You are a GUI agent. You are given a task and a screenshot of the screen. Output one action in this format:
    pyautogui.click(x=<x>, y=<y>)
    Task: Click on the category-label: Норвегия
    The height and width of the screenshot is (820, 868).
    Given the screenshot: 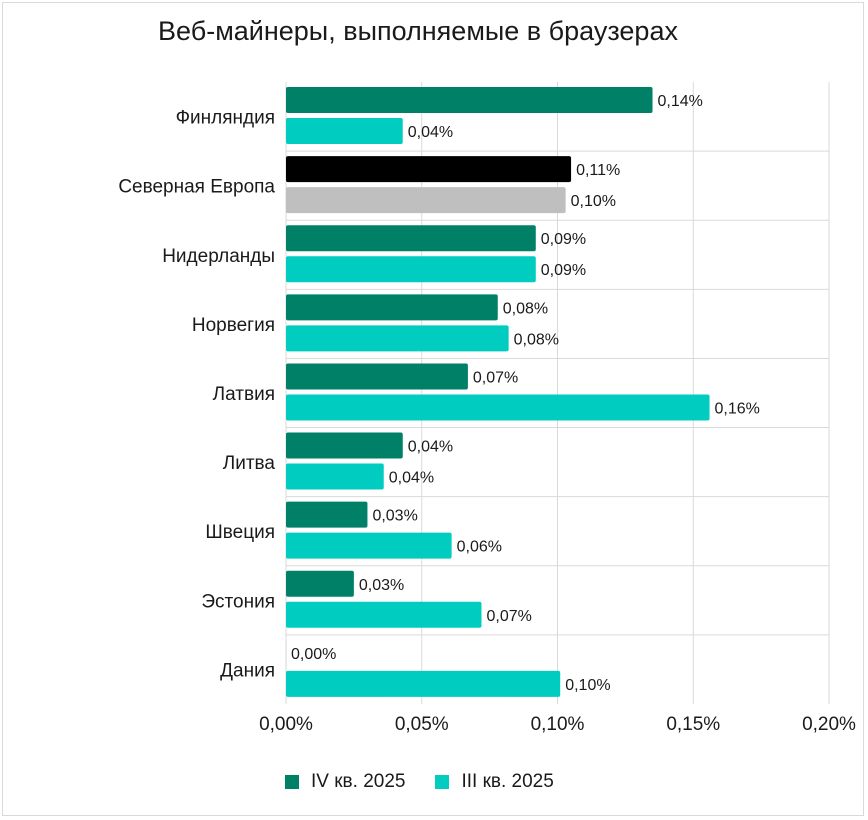 What is the action you would take?
    pyautogui.click(x=233, y=325)
    